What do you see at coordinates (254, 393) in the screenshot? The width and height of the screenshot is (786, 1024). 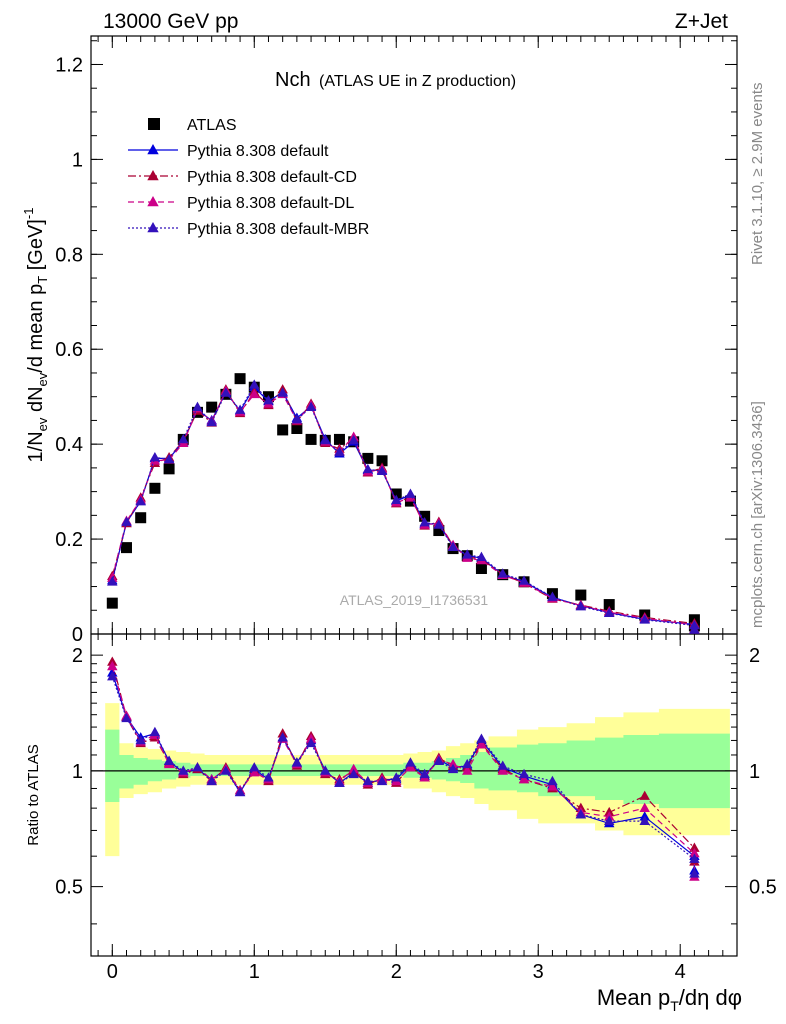 I see `mc-series-2-point` at bounding box center [254, 393].